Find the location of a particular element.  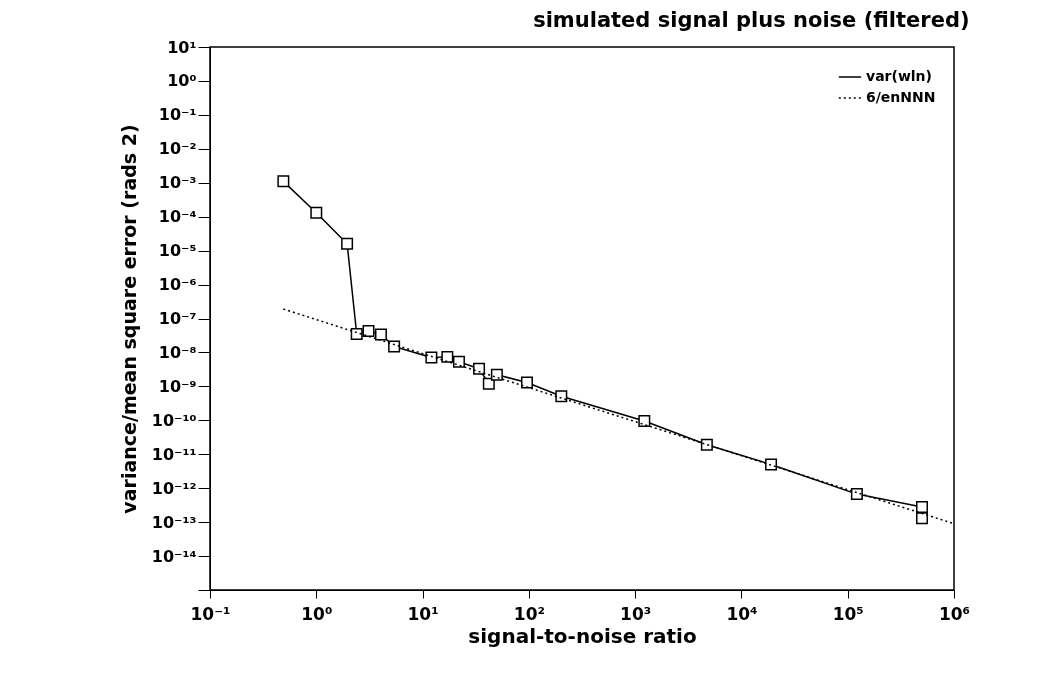

x-tick-label: 10⁶ is located at coordinates (954, 613).